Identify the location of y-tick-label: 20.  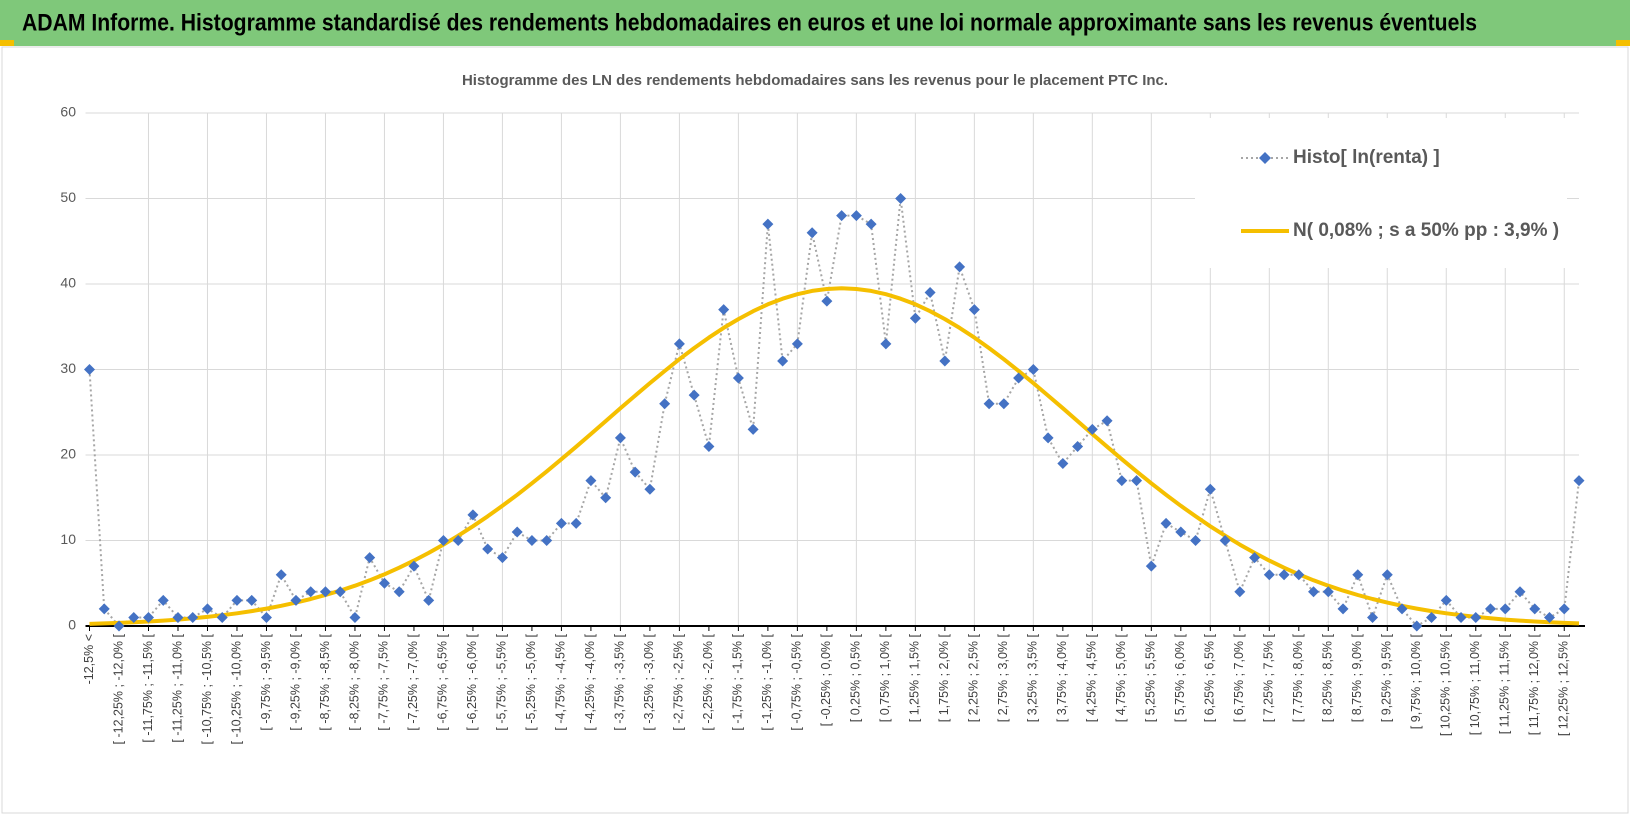
(68, 454).